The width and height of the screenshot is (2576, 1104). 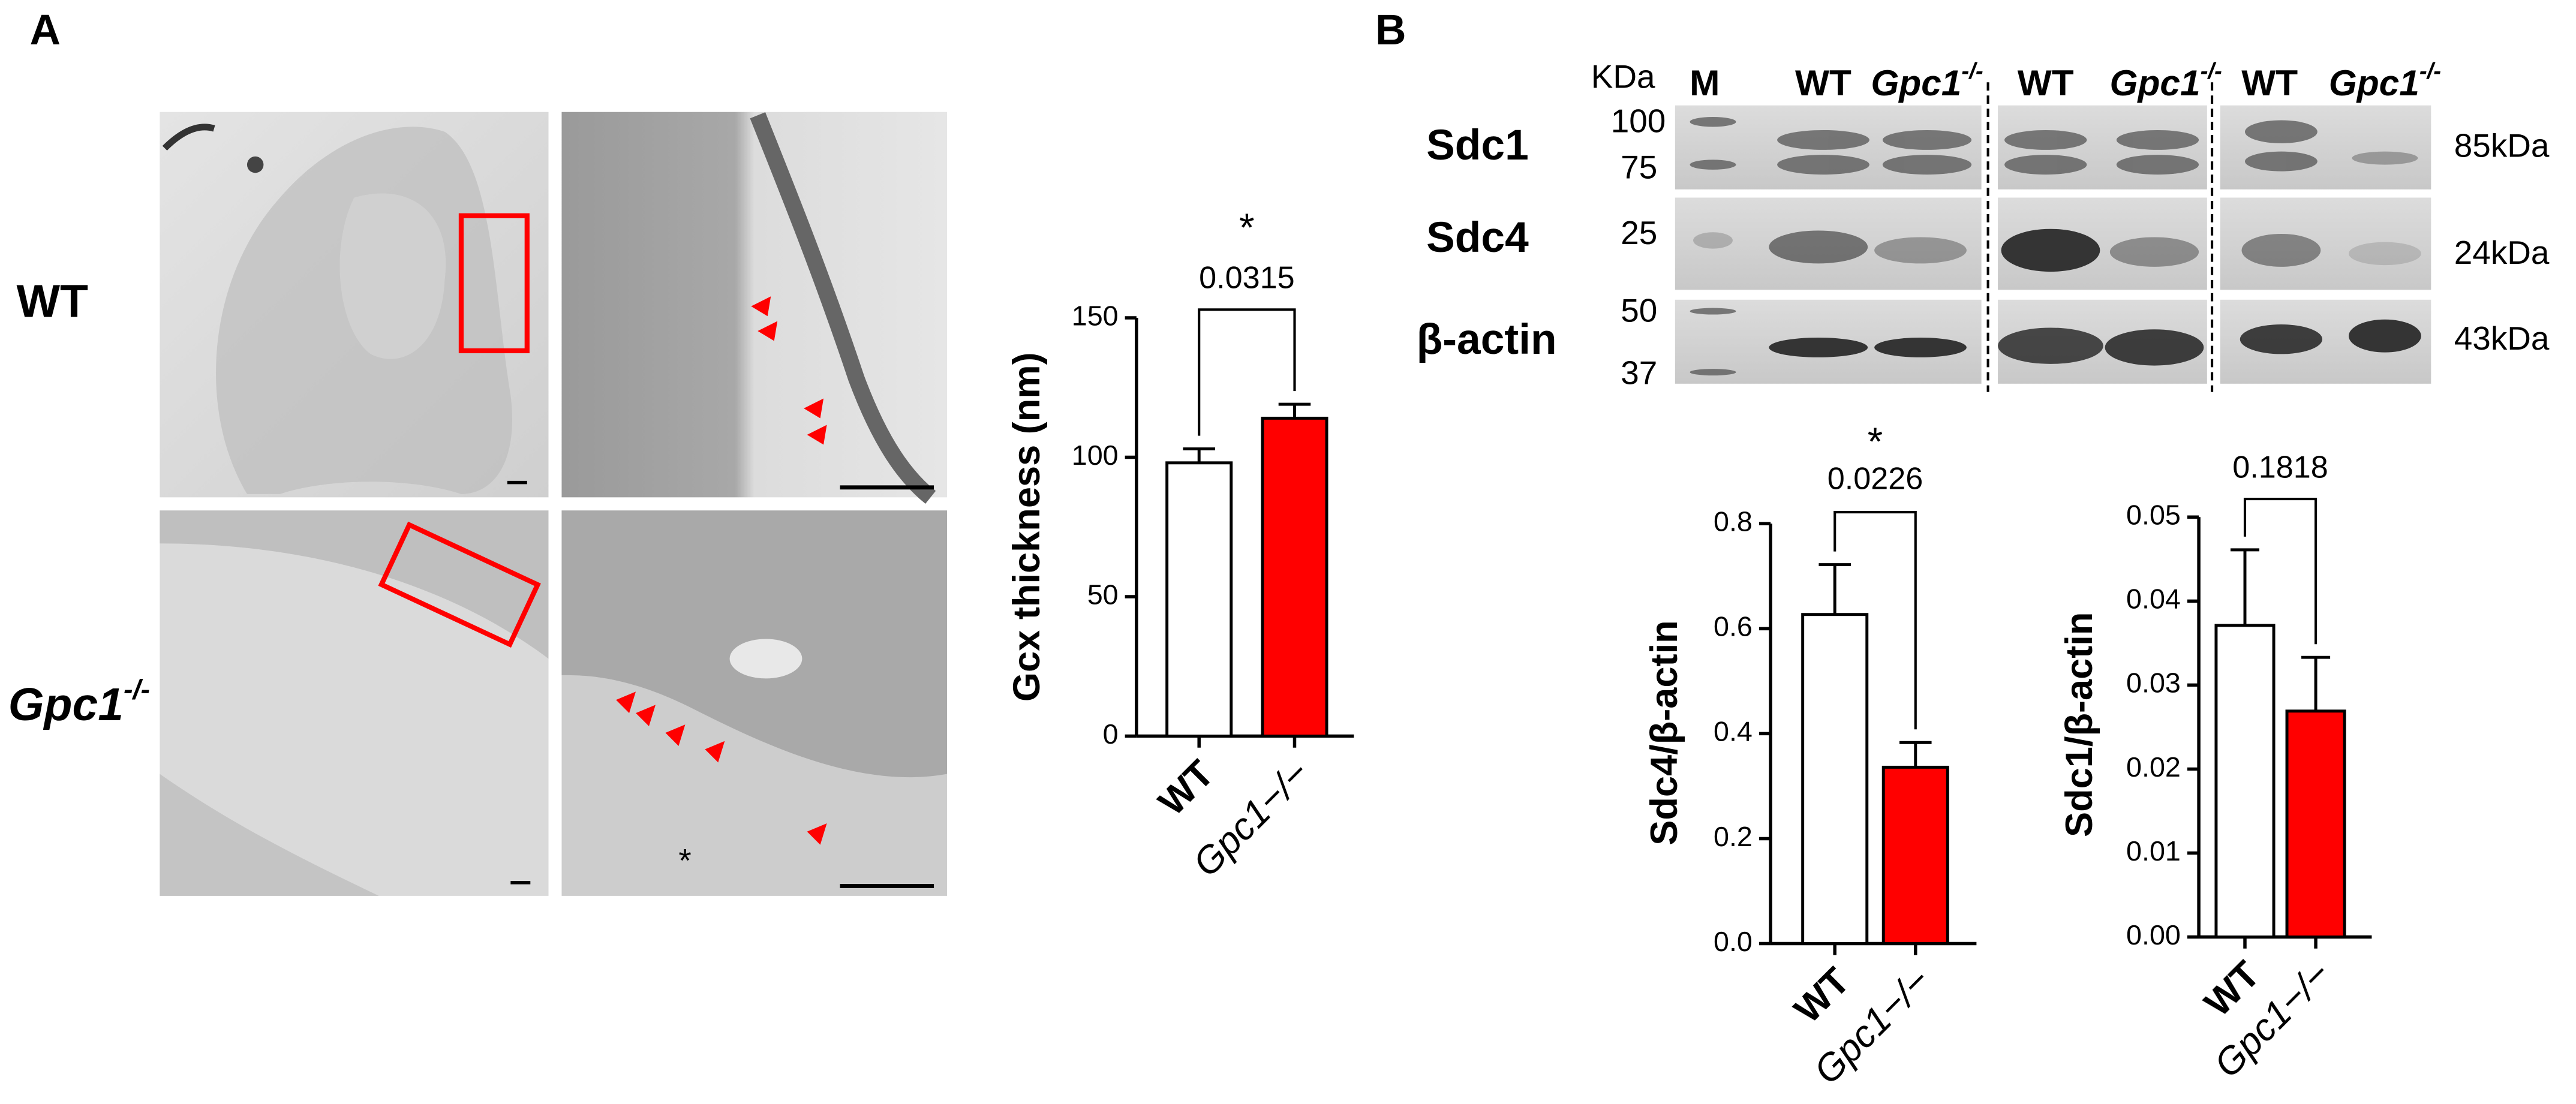 I want to click on lane-label: M, so click(x=1705, y=82).